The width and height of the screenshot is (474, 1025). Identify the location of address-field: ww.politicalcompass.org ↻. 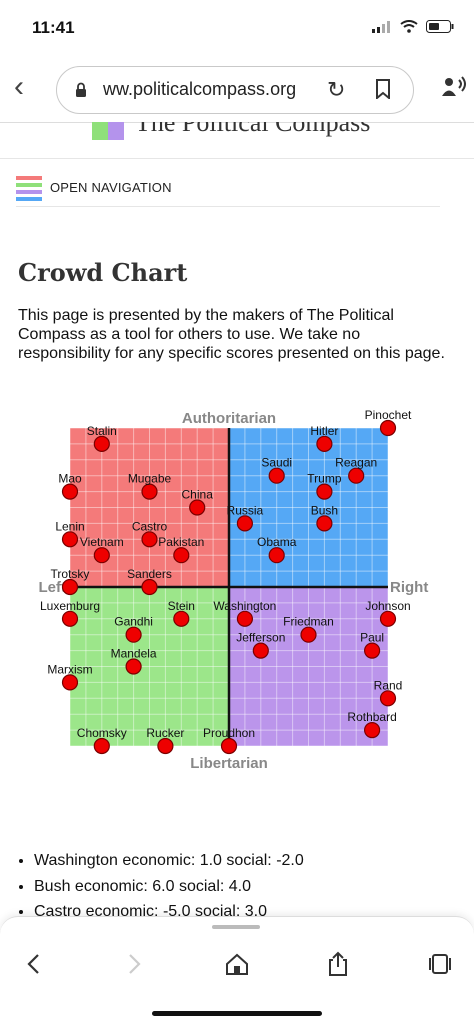
(235, 90).